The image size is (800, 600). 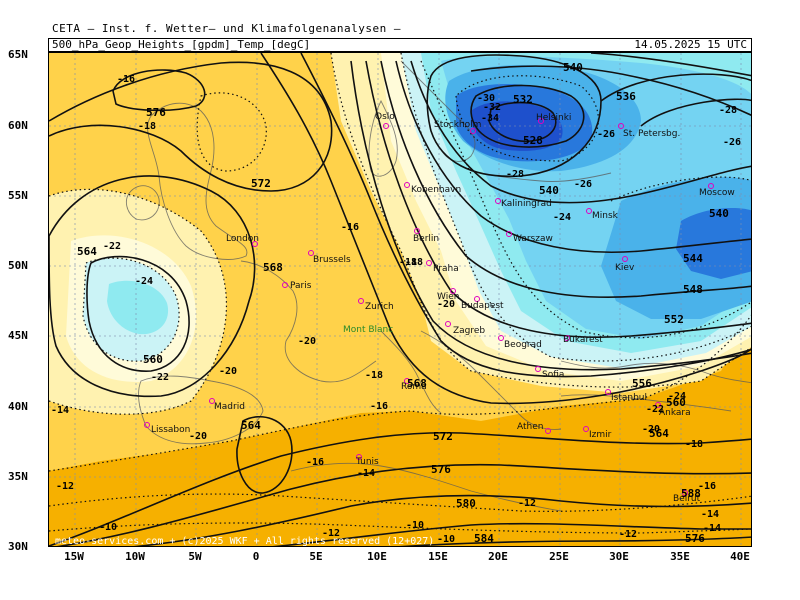 I want to click on band-core-blue, so click(x=517, y=126).